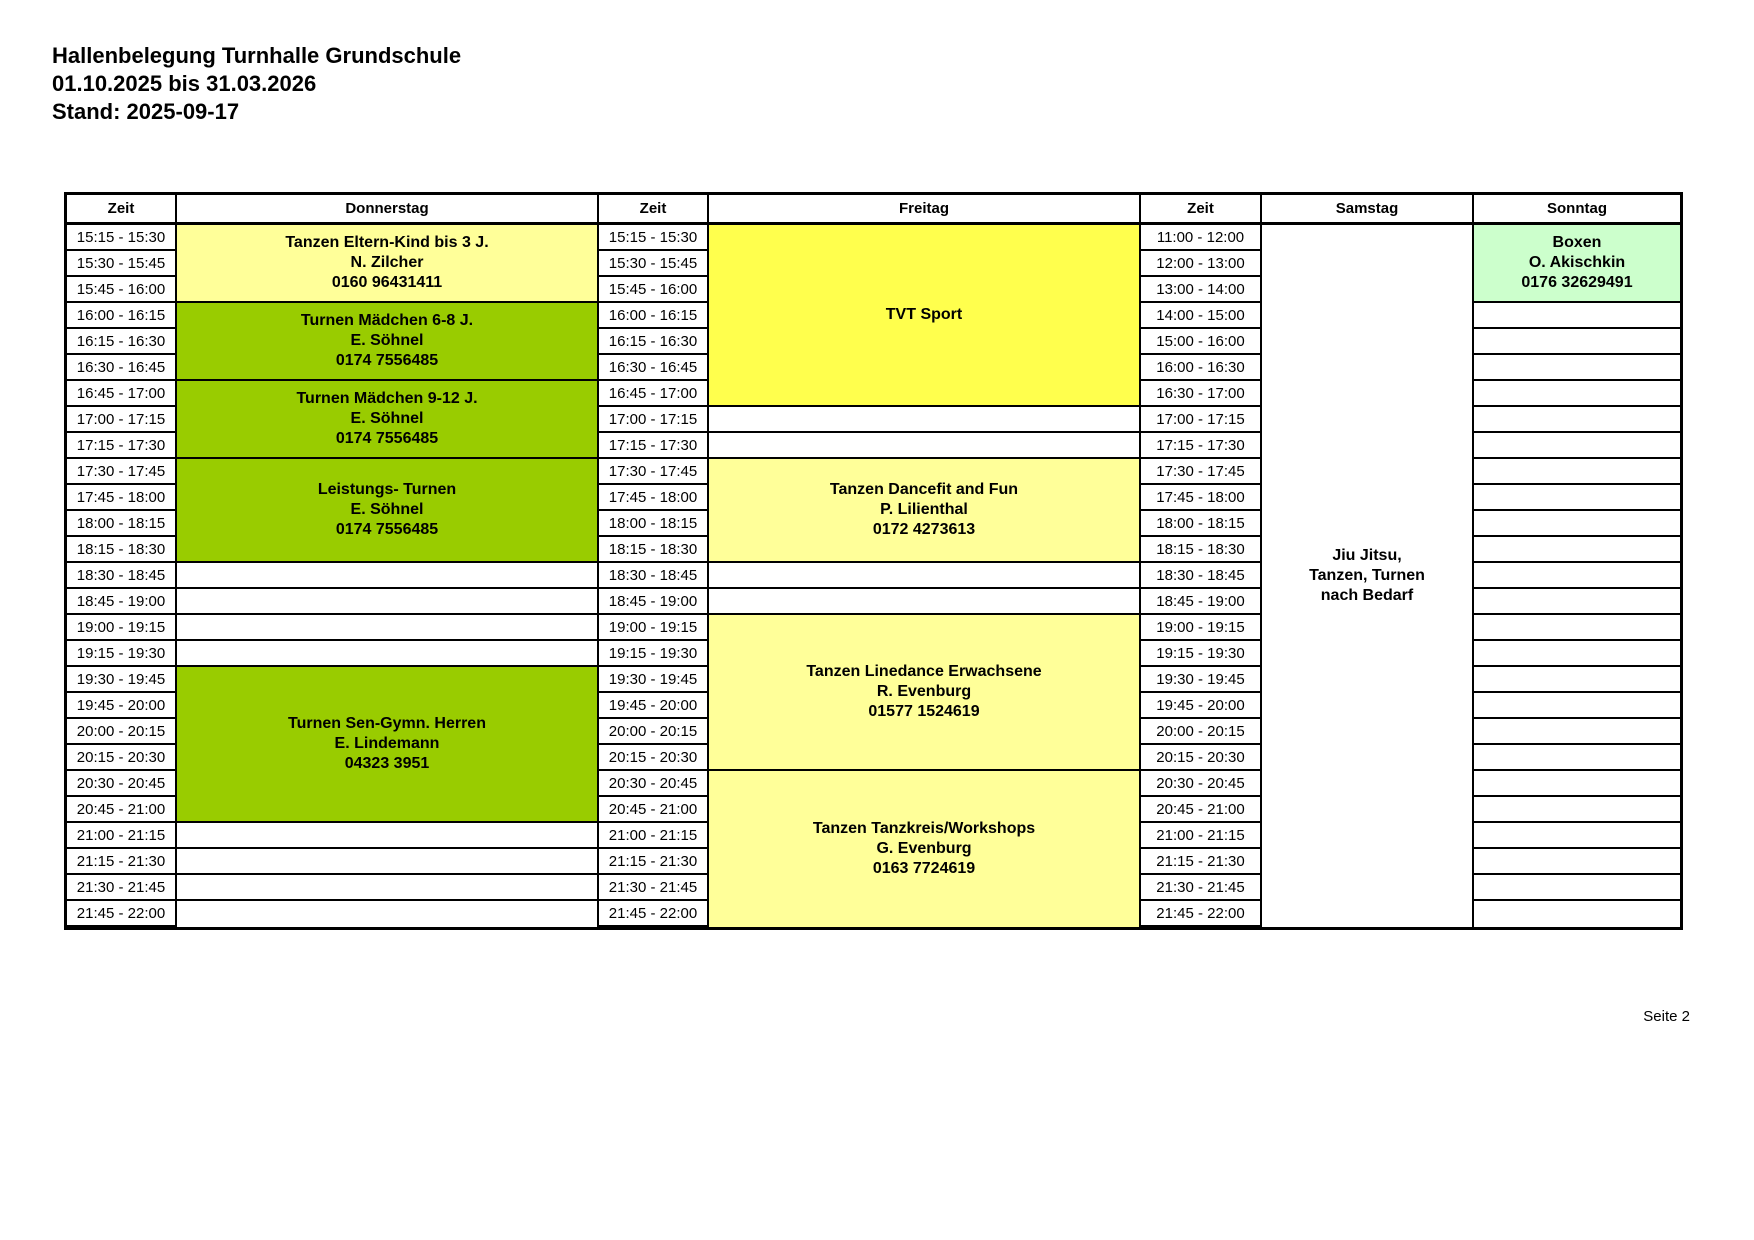  What do you see at coordinates (121, 628) in the screenshot?
I see `time-cell: 19:00 - 19:15` at bounding box center [121, 628].